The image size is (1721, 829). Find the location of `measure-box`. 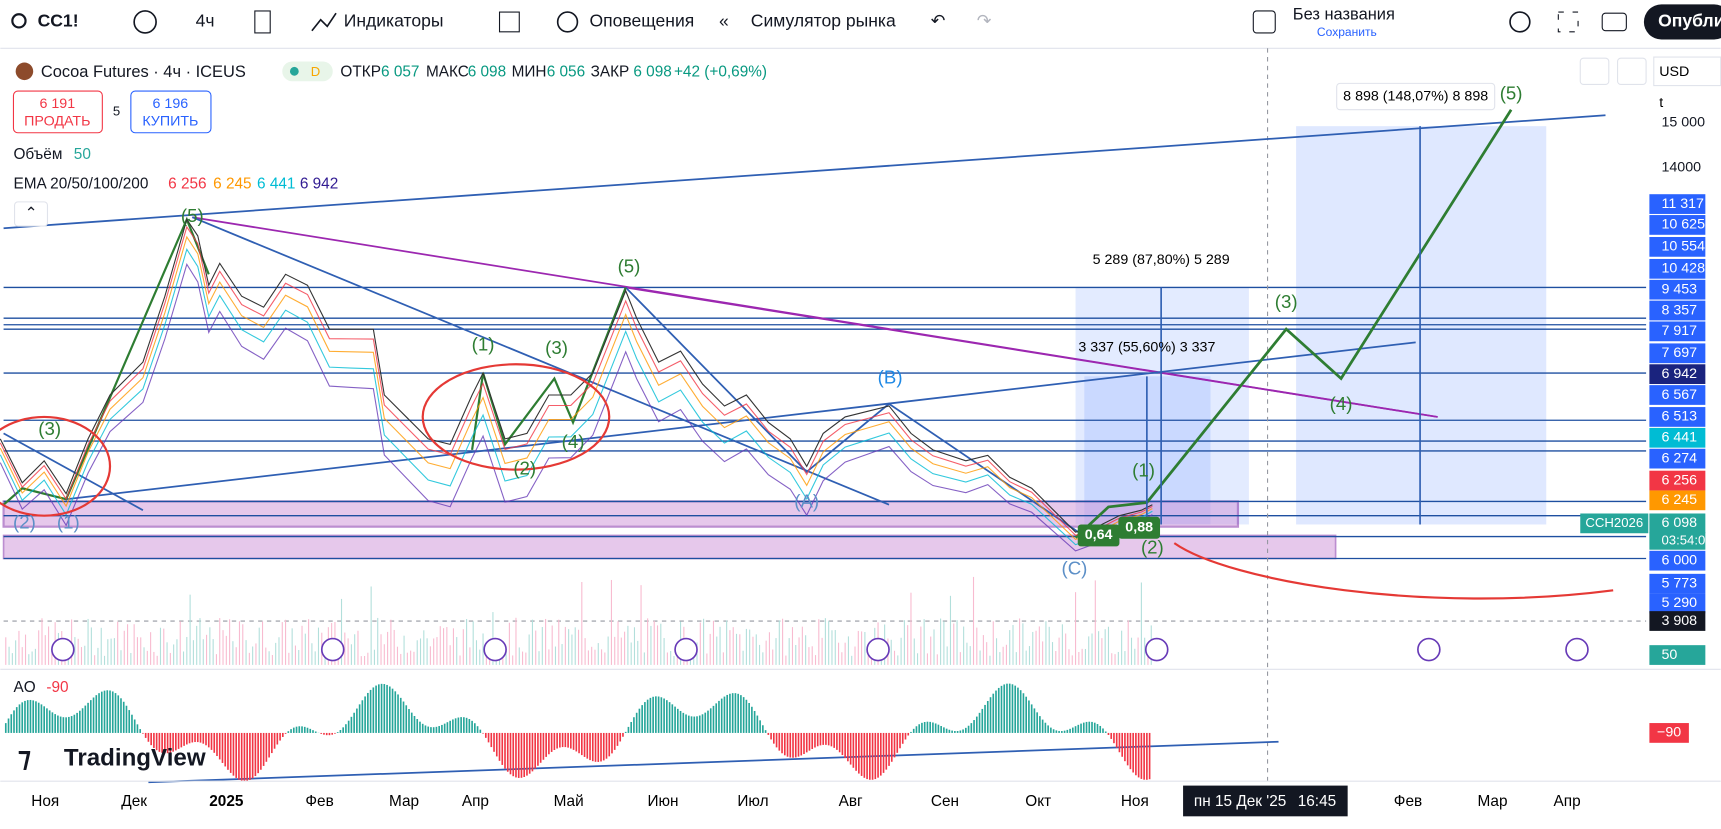

measure-box is located at coordinates (1416, 96).